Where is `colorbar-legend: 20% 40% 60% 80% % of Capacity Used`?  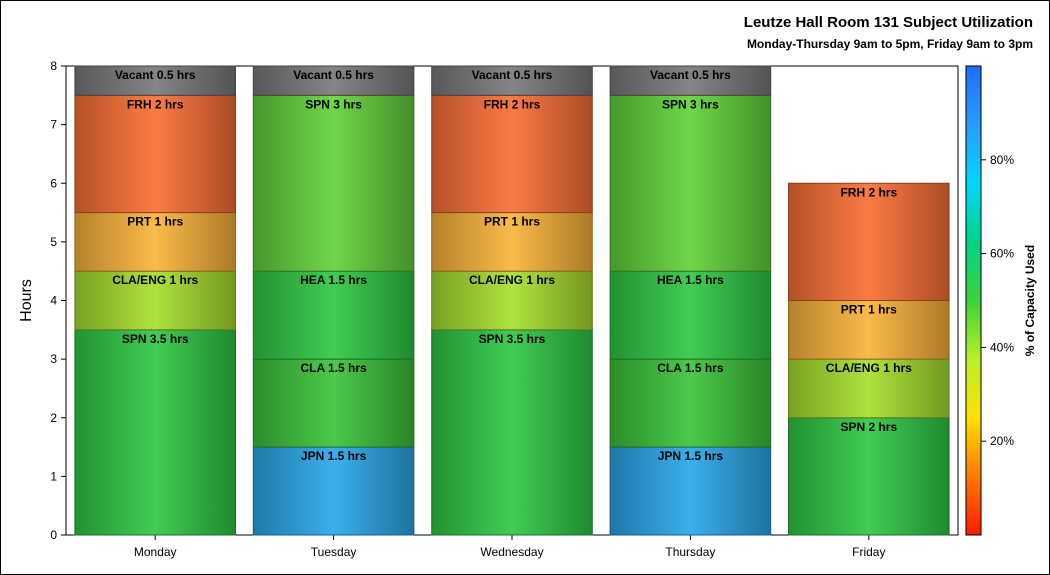 colorbar-legend: 20% 40% 60% 80% % of Capacity Used is located at coordinates (1001, 300).